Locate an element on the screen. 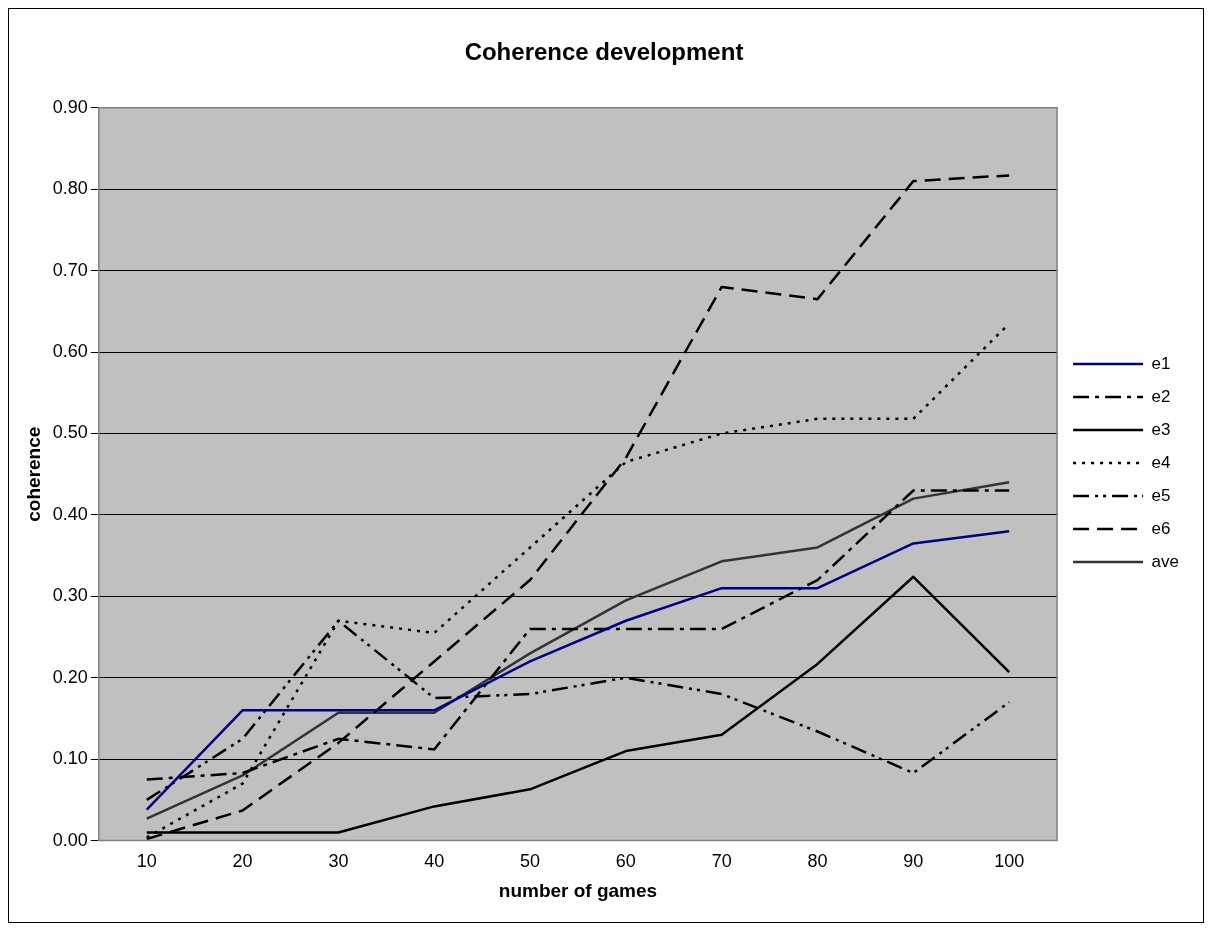  x-tick-label: 70 is located at coordinates (721, 861).